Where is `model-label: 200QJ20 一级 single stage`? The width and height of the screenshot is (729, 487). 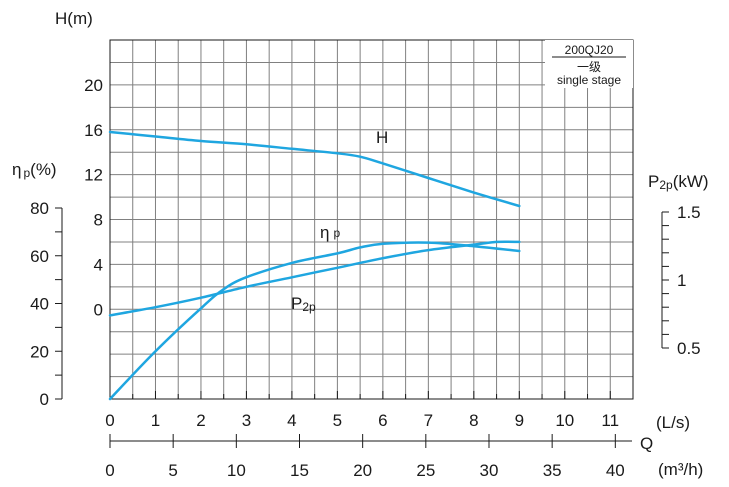
model-label: 200QJ20 一级 single stage is located at coordinates (589, 64).